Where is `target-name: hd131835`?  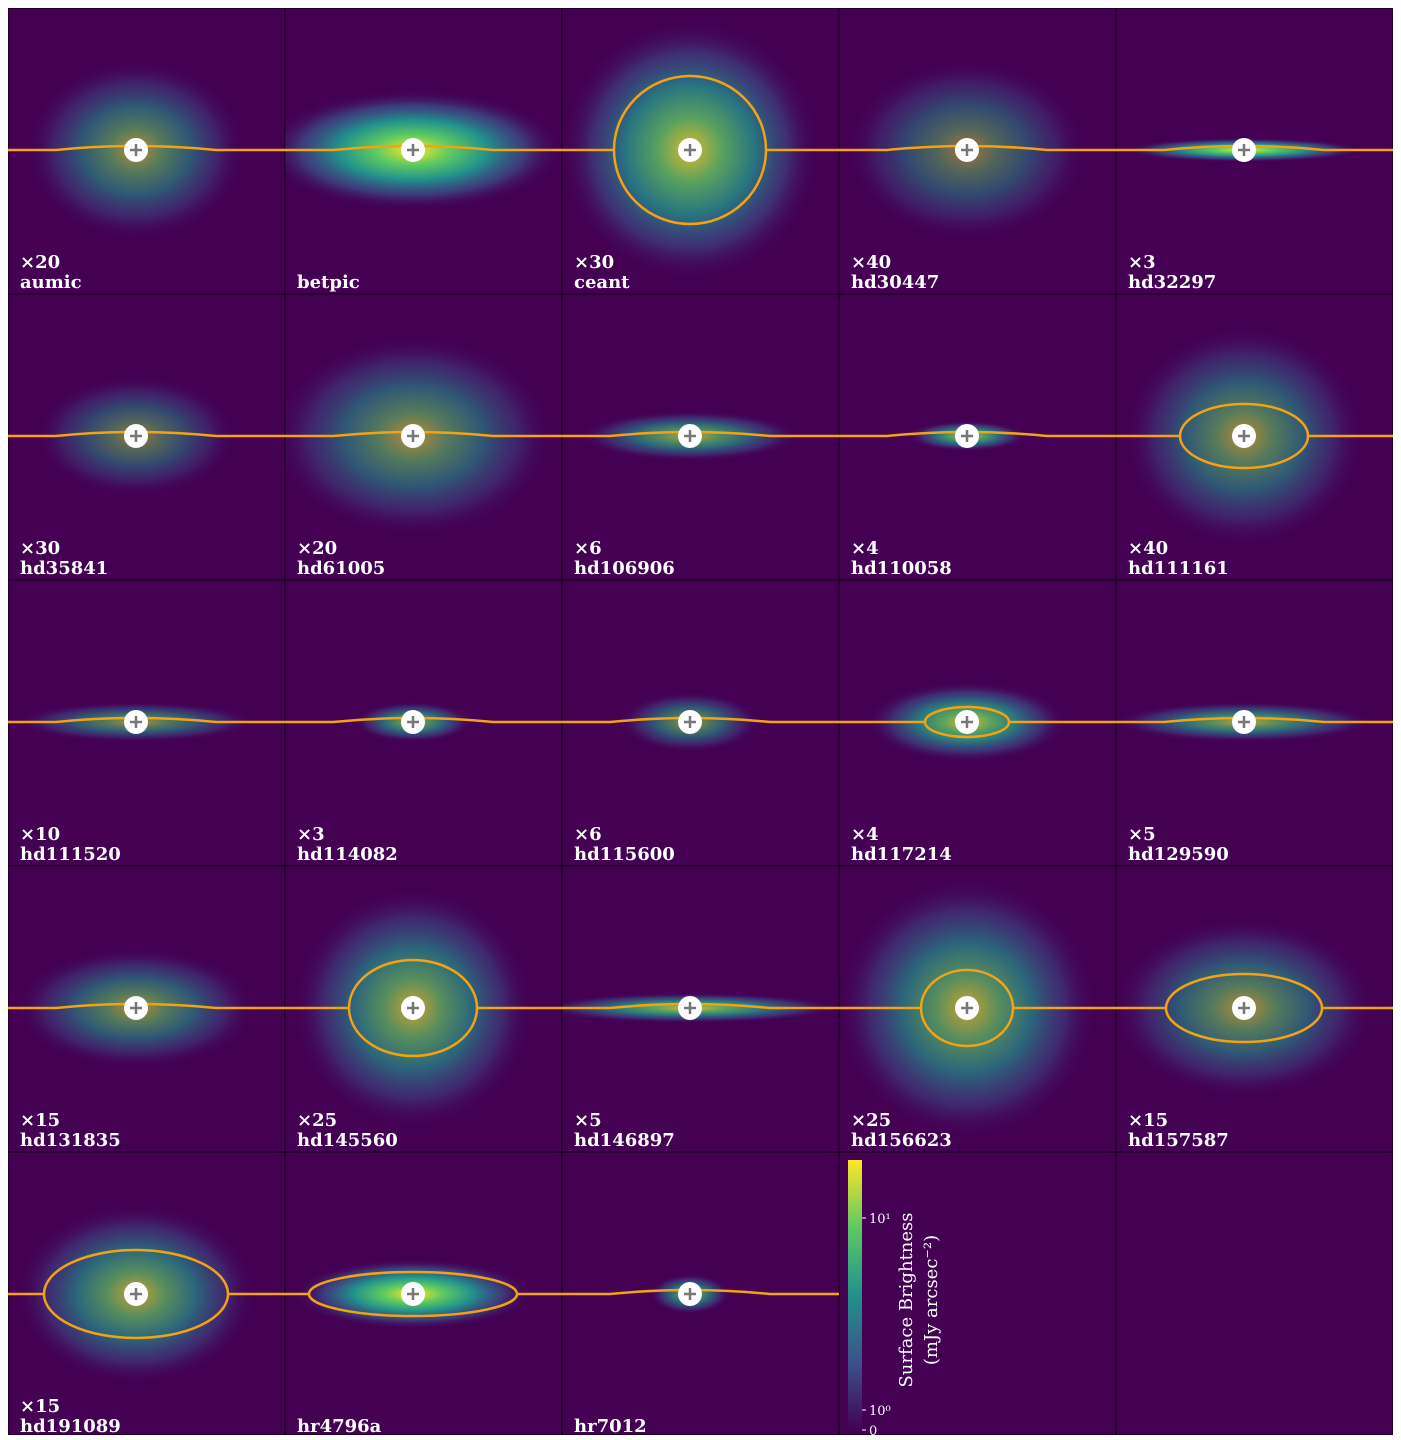
target-name: hd131835 is located at coordinates (70, 1140).